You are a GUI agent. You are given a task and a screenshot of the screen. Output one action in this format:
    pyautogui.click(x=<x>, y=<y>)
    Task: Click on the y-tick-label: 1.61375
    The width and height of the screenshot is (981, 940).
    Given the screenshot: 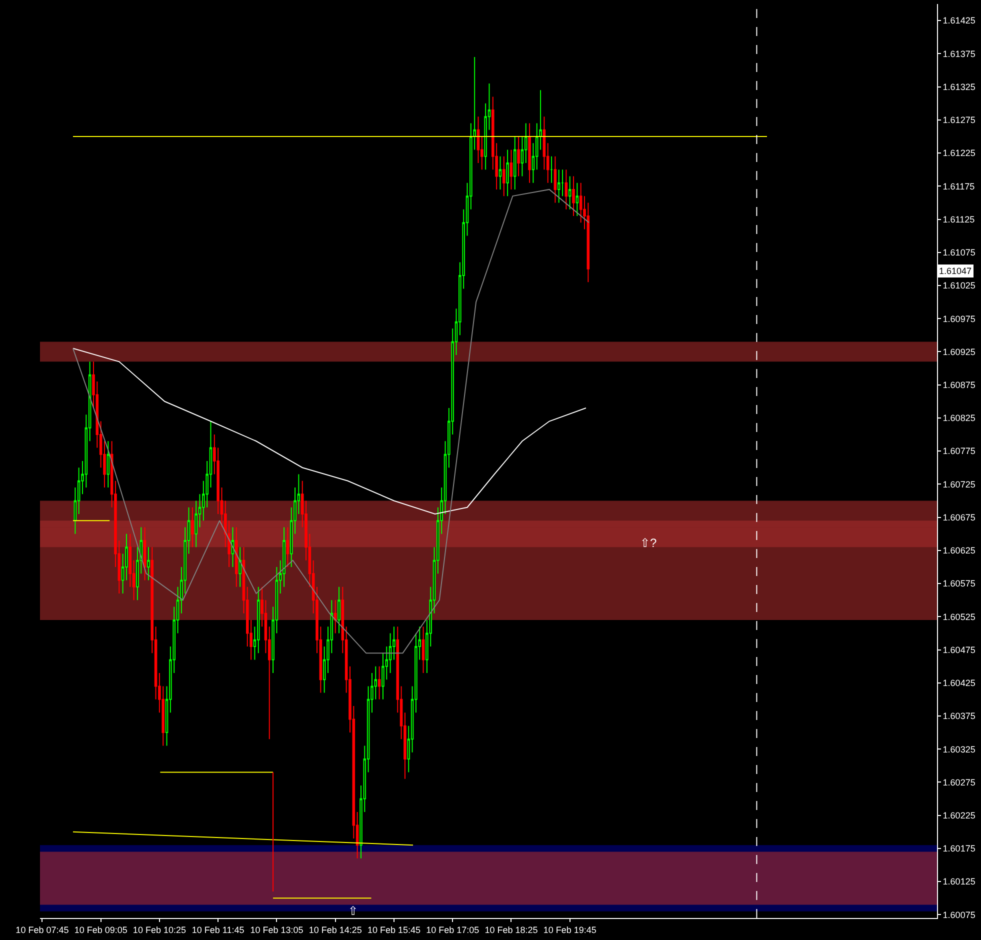 What is the action you would take?
    pyautogui.click(x=959, y=53)
    